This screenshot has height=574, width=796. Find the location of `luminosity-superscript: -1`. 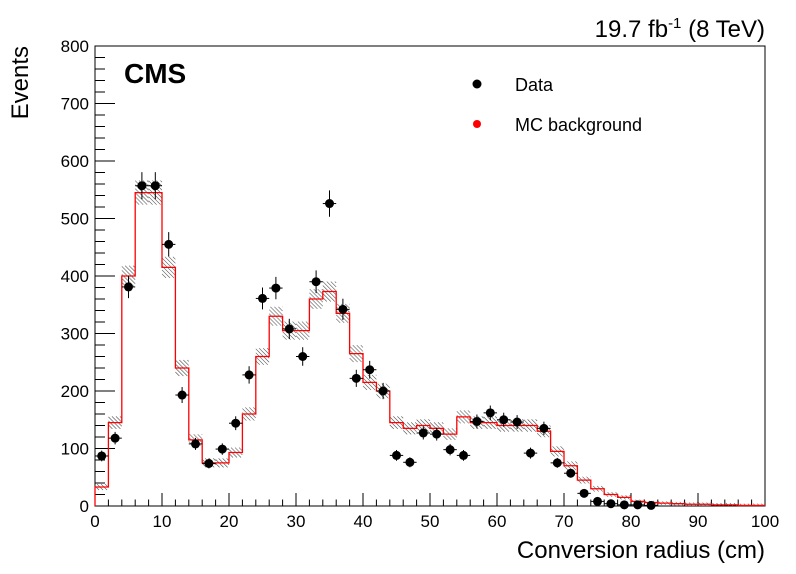

luminosity-superscript: -1 is located at coordinates (674, 23).